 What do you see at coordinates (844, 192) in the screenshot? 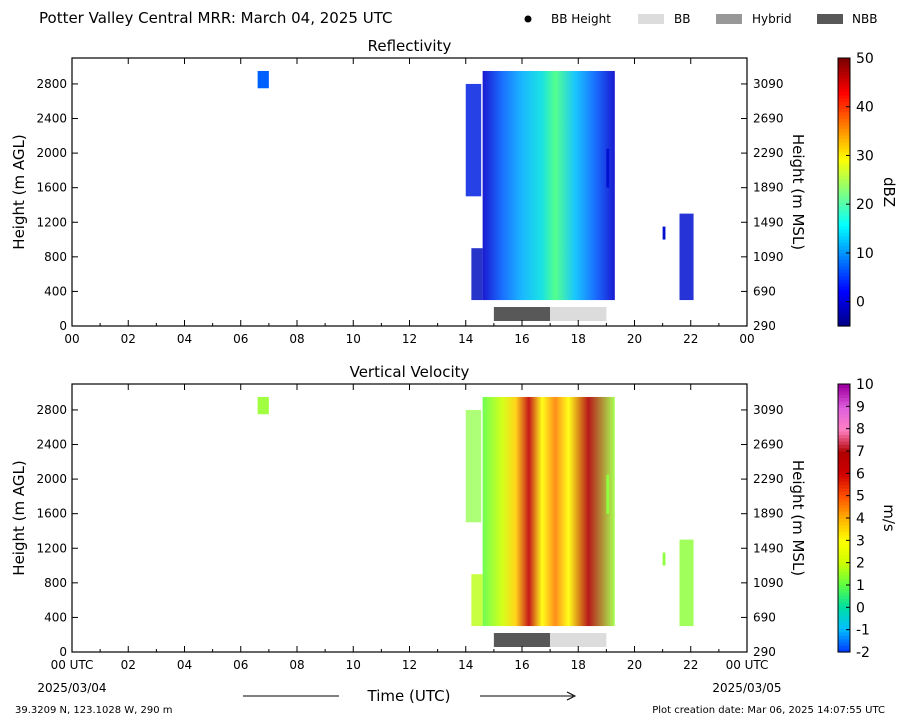
I see `panel1-colorbar-frame` at bounding box center [844, 192].